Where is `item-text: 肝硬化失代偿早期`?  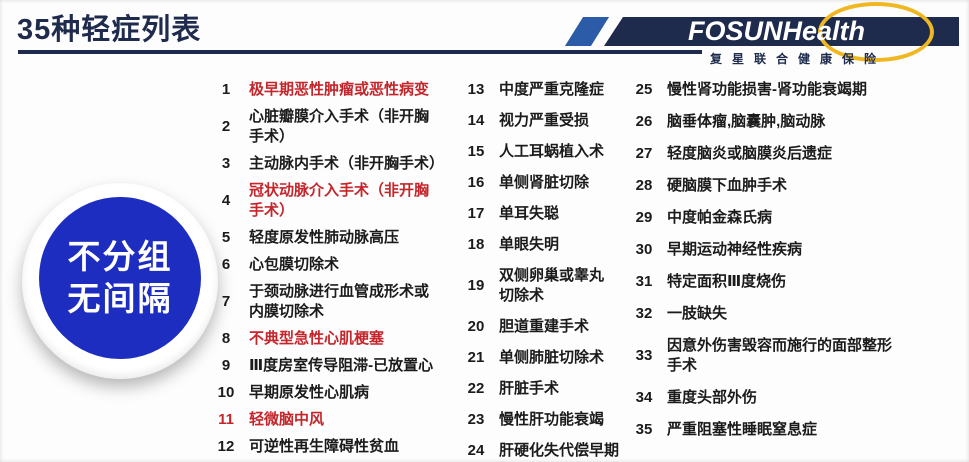 item-text: 肝硬化失代偿早期 is located at coordinates (559, 450).